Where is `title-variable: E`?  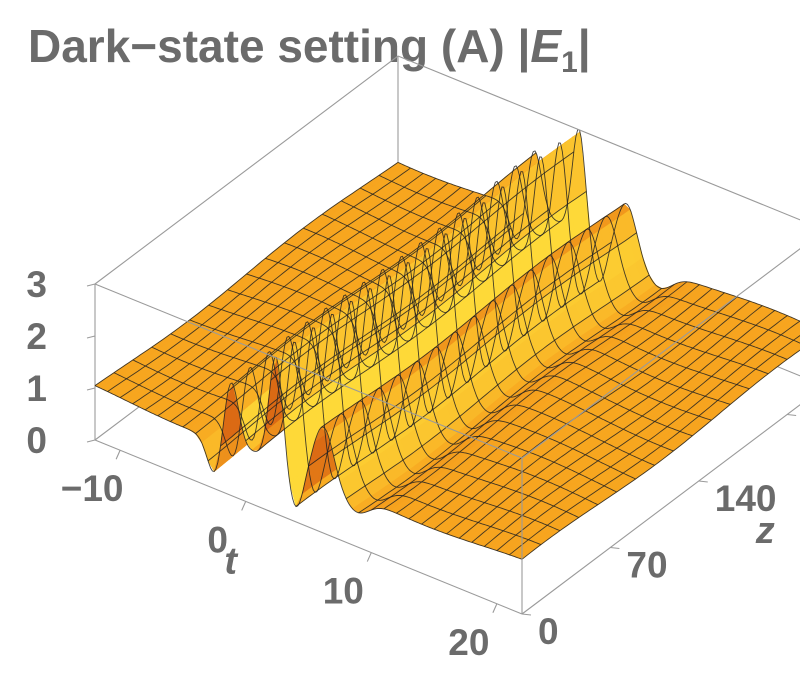 title-variable: E is located at coordinates (546, 46).